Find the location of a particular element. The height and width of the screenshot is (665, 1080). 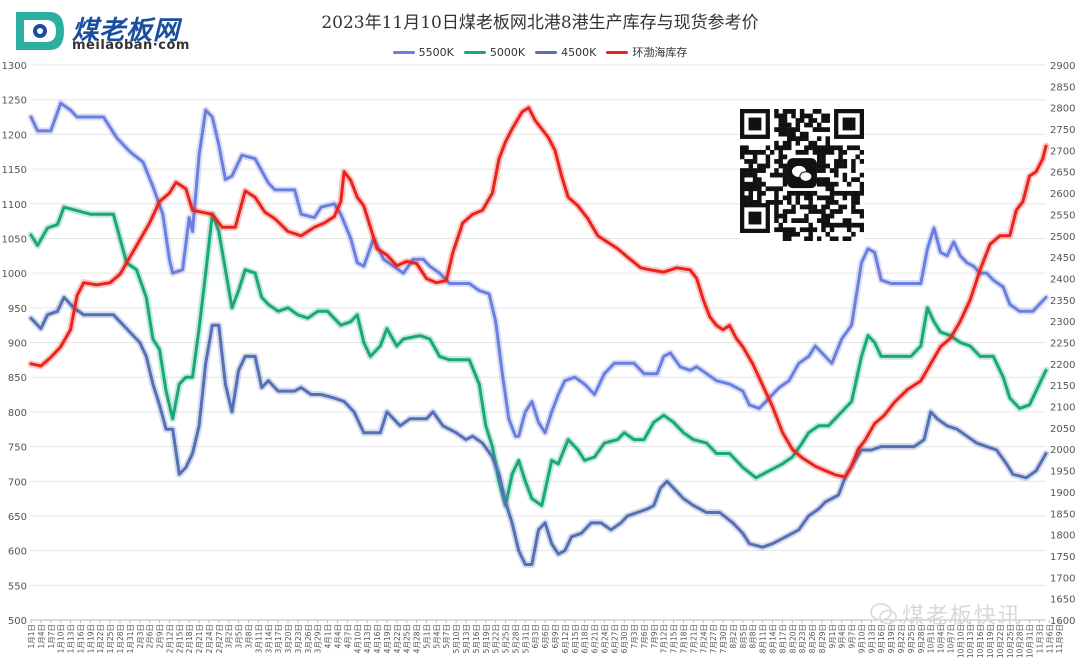

legend-item: 5000K is located at coordinates (494, 52).